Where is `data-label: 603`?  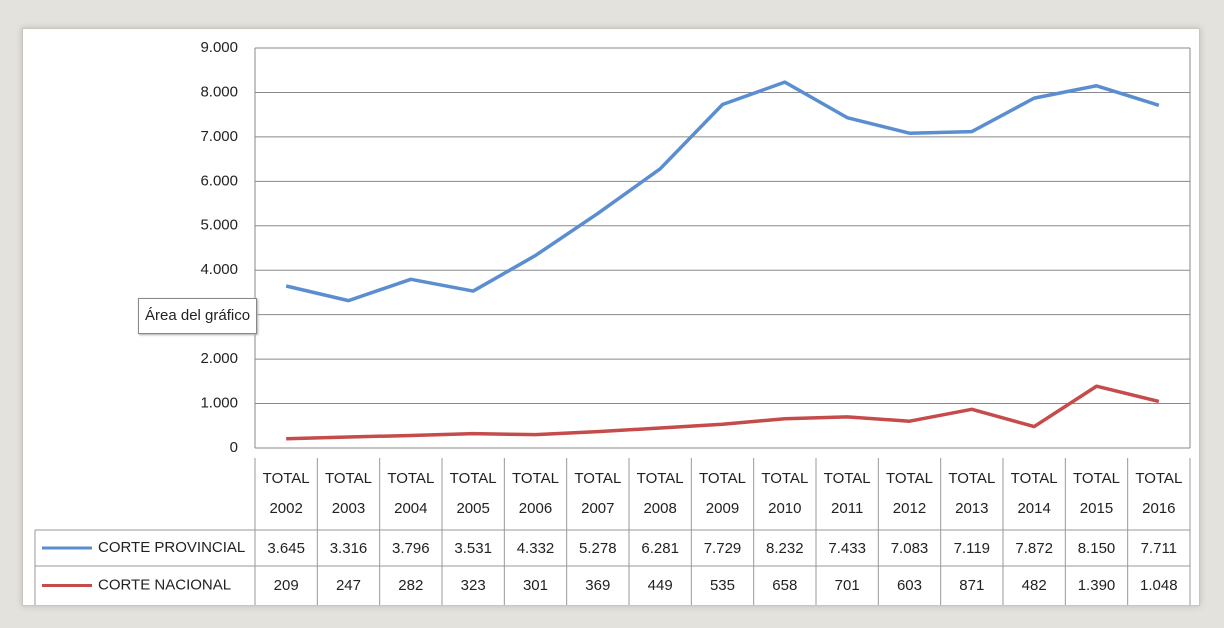 data-label: 603 is located at coordinates (909, 585).